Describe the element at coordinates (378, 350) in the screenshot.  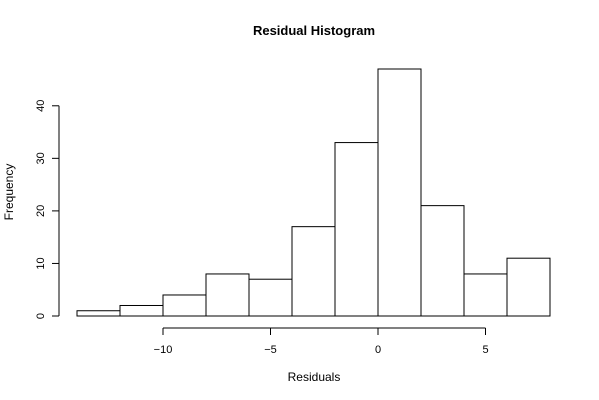
I see `x-tick-label: 0` at that location.